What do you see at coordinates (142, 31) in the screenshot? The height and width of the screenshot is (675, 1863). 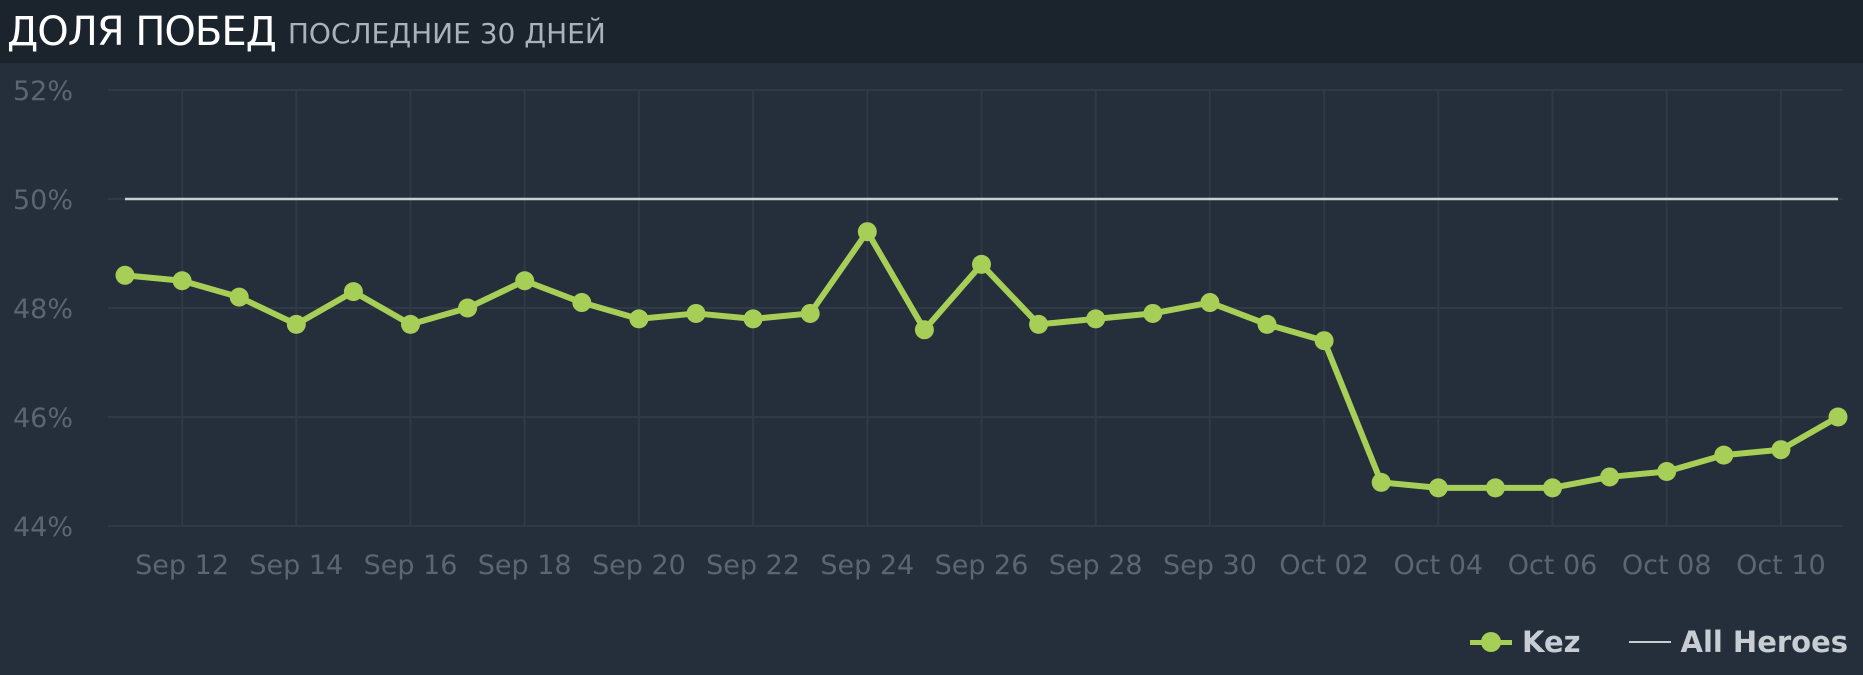 I see `chart-title: ДОЛЯ ПОБЕД` at bounding box center [142, 31].